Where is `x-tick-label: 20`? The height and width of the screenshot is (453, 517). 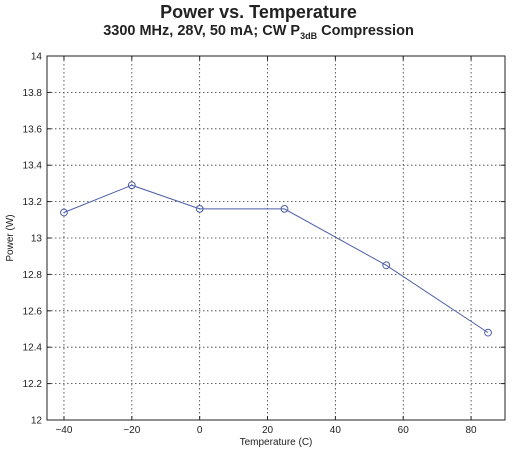 x-tick-label: 20 is located at coordinates (268, 430).